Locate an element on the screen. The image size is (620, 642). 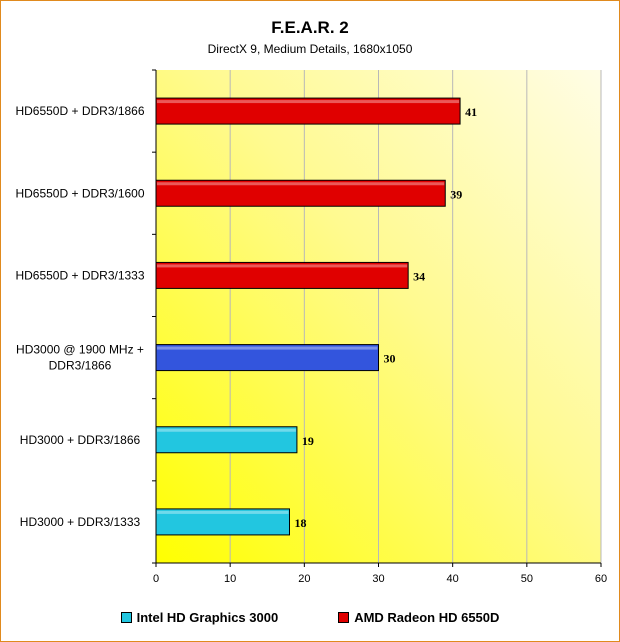
category-label: HD6550D + DDR3/1600 is located at coordinates (79, 193).